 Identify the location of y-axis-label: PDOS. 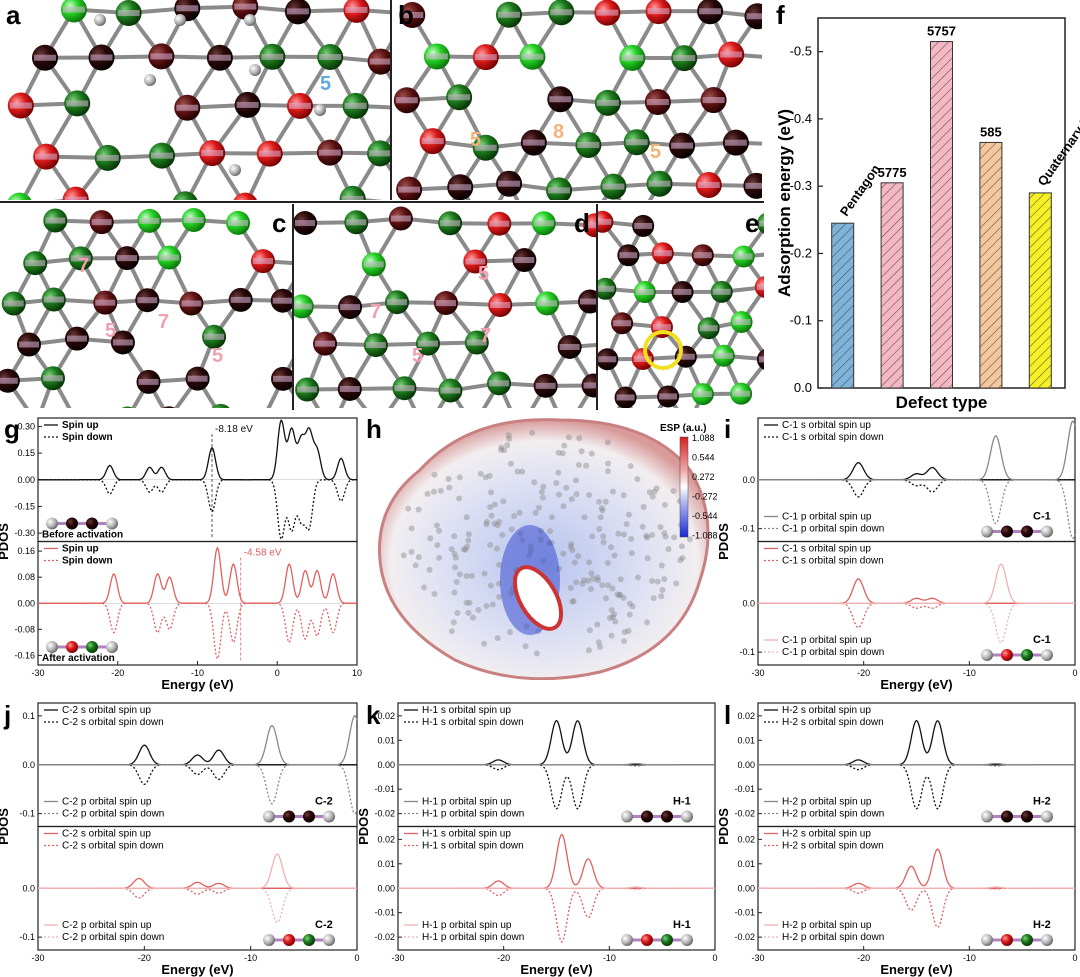
(723, 826).